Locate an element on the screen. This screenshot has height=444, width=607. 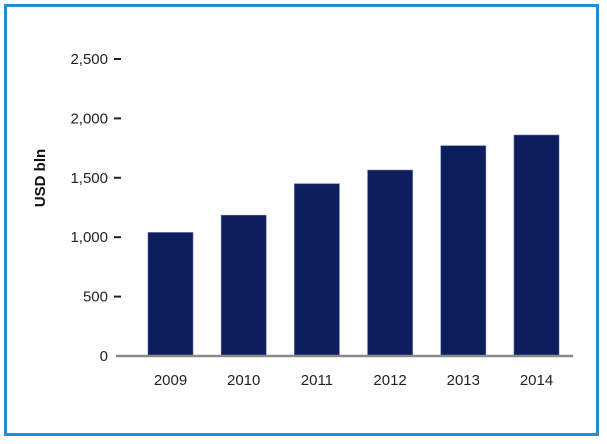
y-tick-label: 2,500 is located at coordinates (89, 59).